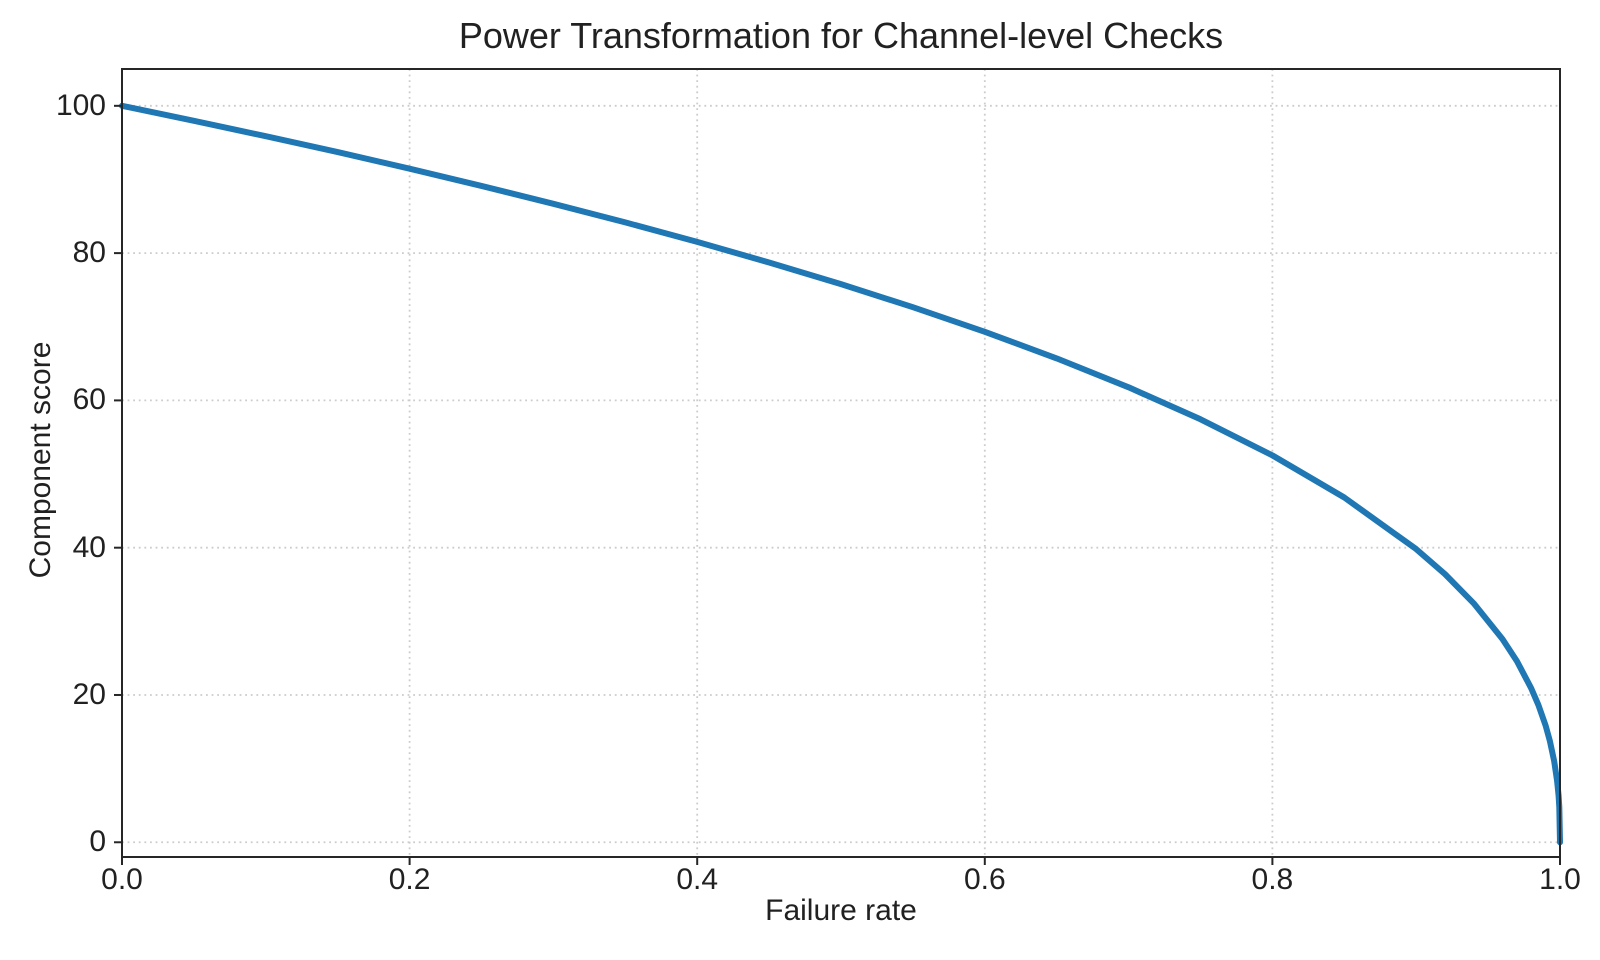 Image resolution: width=1600 pixels, height=960 pixels. I want to click on x-tick-label: 0.6, so click(984, 879).